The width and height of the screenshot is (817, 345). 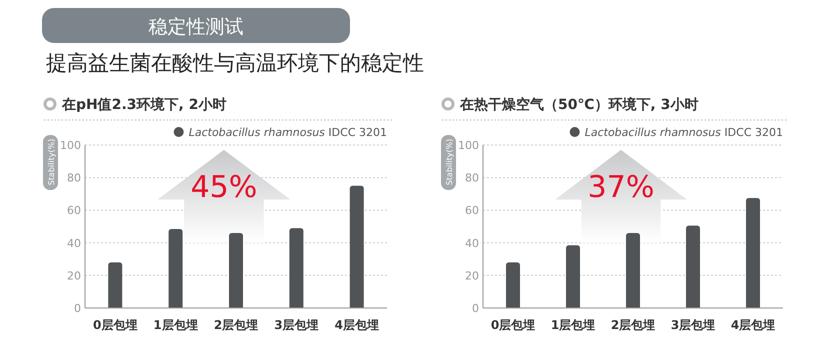 I want to click on chart-title: 在pH值2.3环境下, 2小时, so click(x=143, y=104).